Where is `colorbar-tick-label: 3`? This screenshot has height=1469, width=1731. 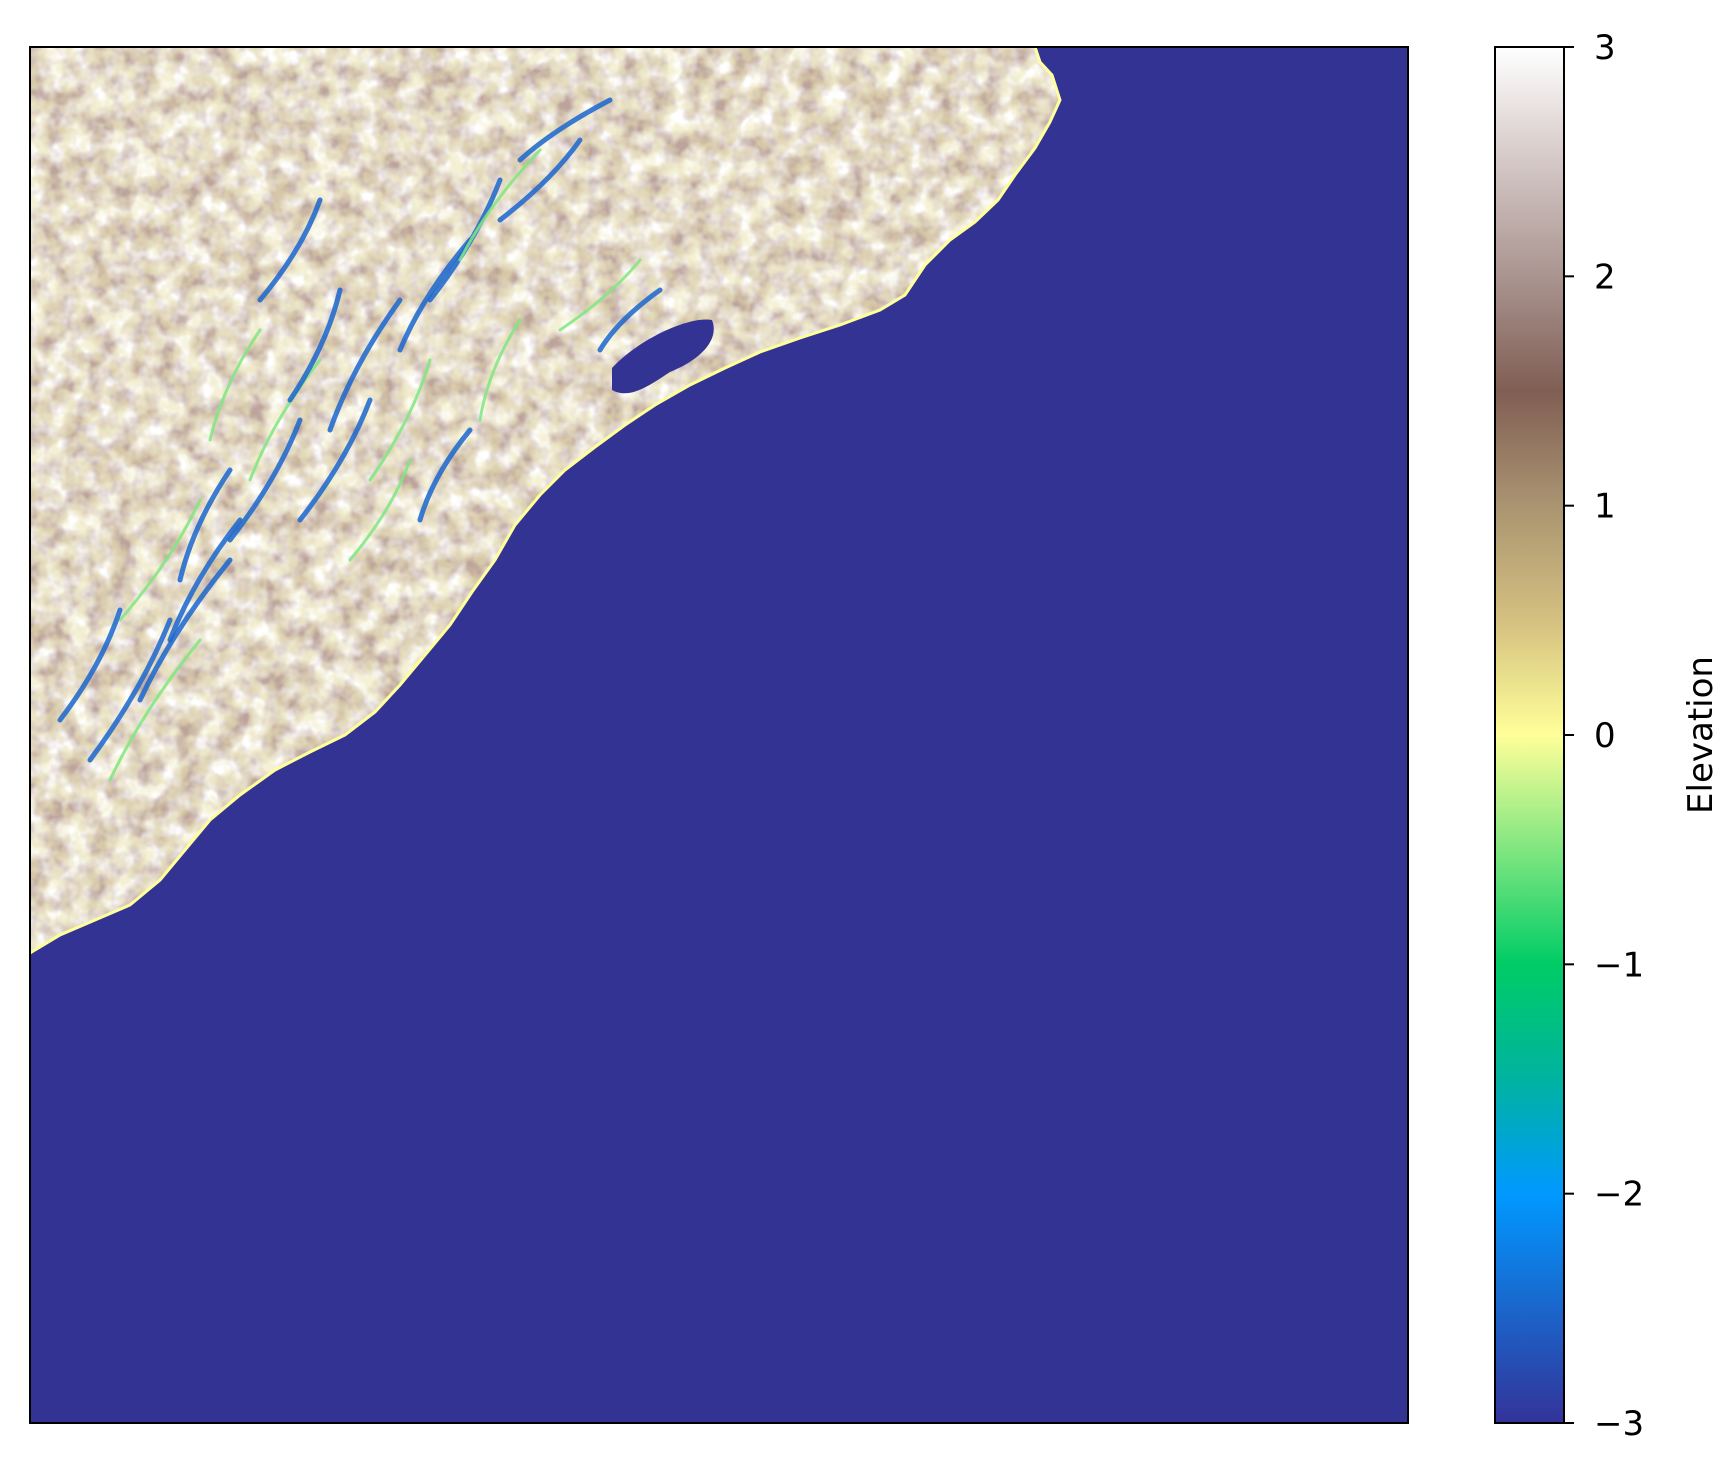
colorbar-tick-label: 3 is located at coordinates (1605, 48).